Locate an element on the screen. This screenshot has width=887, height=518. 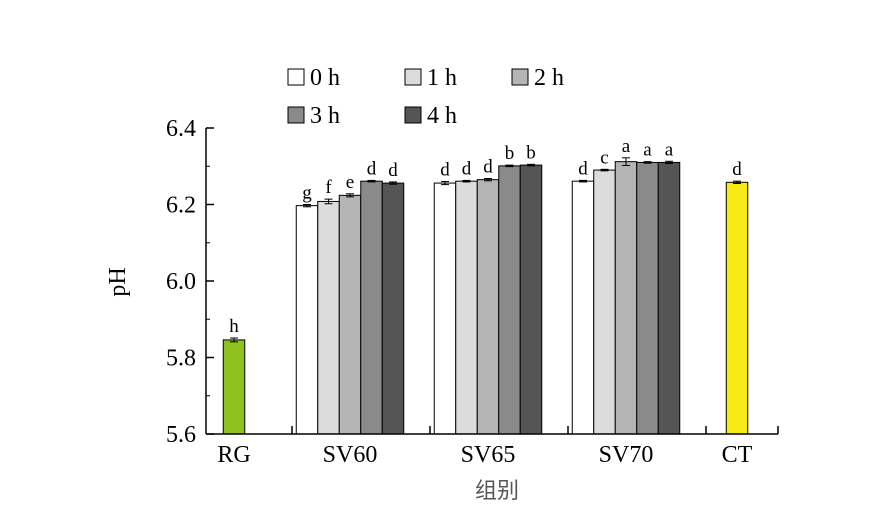
y-tick-label: 6.4 is located at coordinates (181, 129).